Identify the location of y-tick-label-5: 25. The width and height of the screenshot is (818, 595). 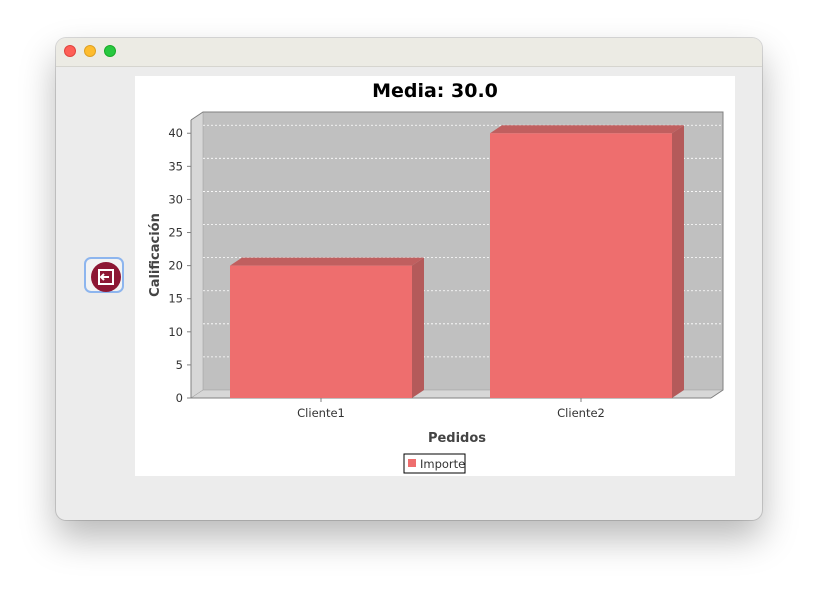
(175, 233).